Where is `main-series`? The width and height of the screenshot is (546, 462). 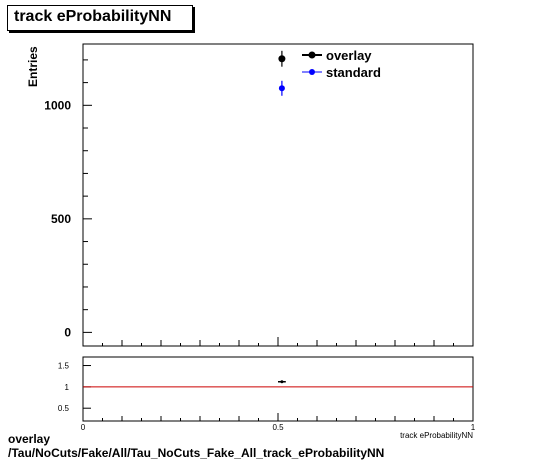 main-series is located at coordinates (282, 73).